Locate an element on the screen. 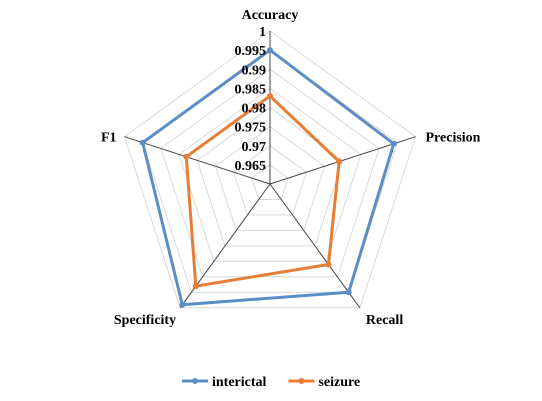  axis-label-recall: Recall is located at coordinates (384, 320).